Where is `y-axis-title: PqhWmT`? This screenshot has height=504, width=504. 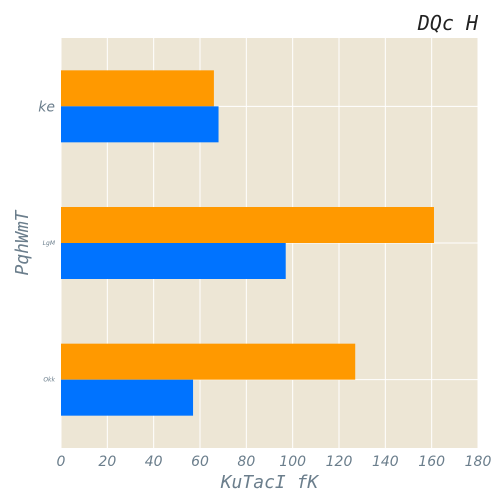 y-axis-title: PqhWmT is located at coordinates (22, 242).